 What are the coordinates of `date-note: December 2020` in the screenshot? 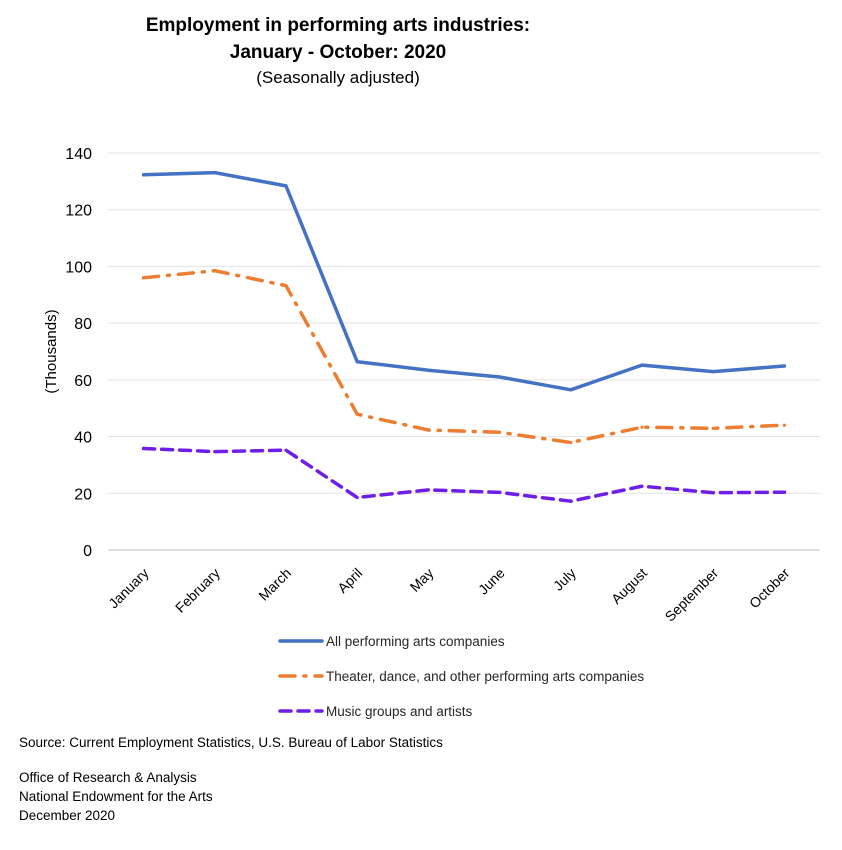 It's located at (67, 815).